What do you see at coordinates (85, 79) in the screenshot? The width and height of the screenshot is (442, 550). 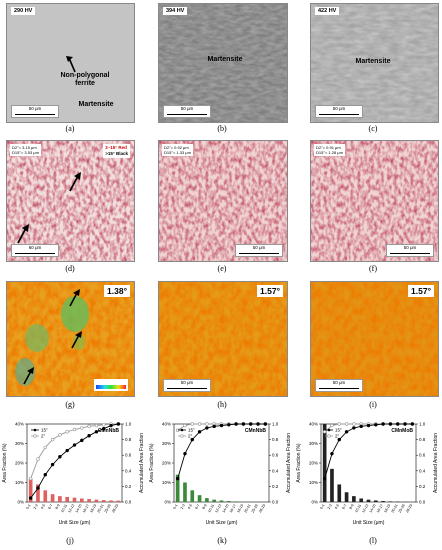 I see `annotation-ferrite: Non-polygonal ferrite` at bounding box center [85, 79].